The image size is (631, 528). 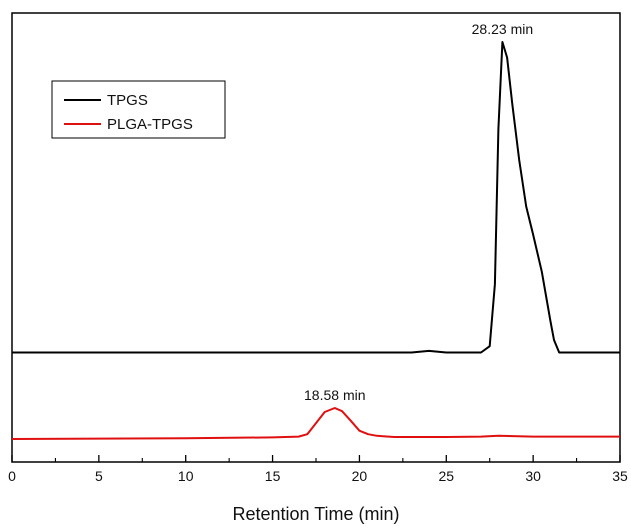 What do you see at coordinates (315, 423) in the screenshot?
I see `series-line-plga-tpgs` at bounding box center [315, 423].